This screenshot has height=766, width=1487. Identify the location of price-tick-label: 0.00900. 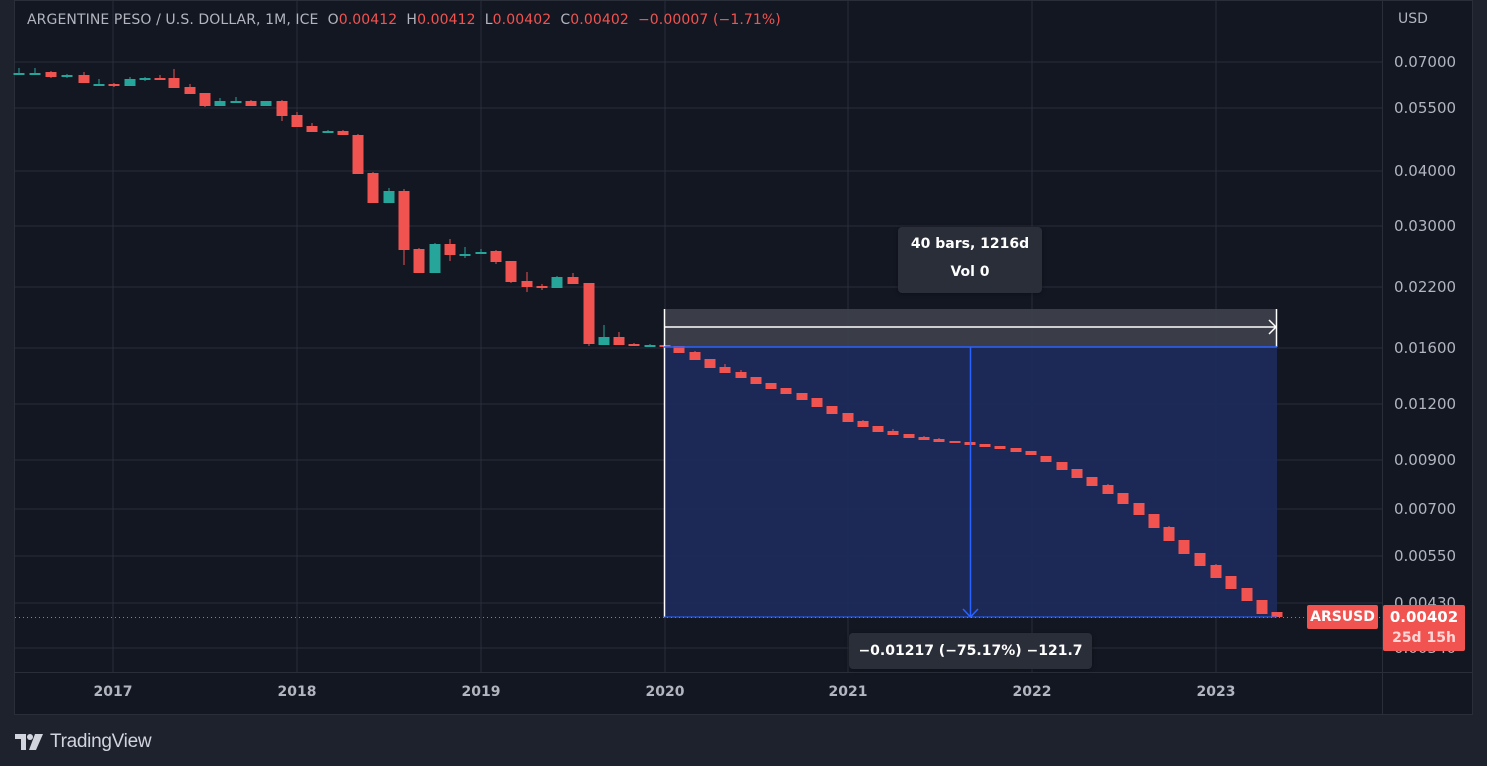
(1425, 460).